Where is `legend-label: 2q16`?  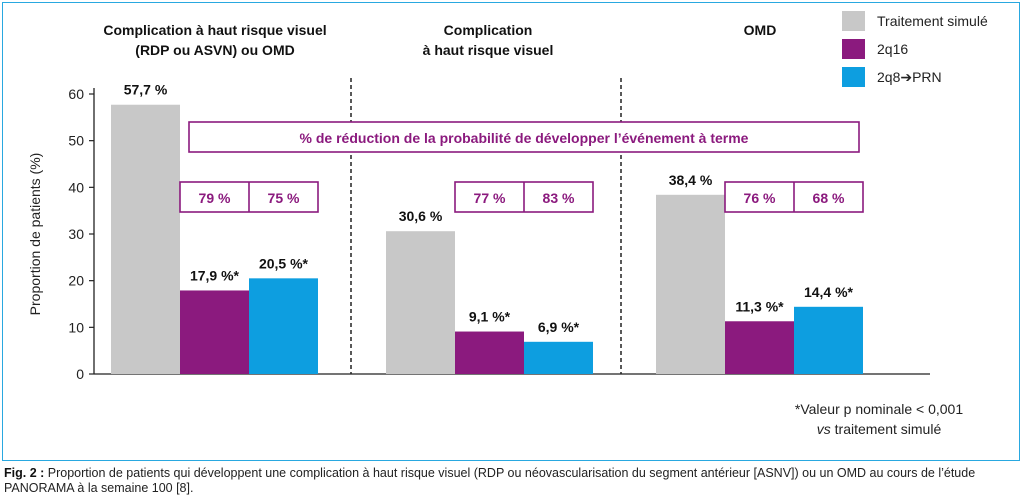
legend-label: 2q16 is located at coordinates (892, 49).